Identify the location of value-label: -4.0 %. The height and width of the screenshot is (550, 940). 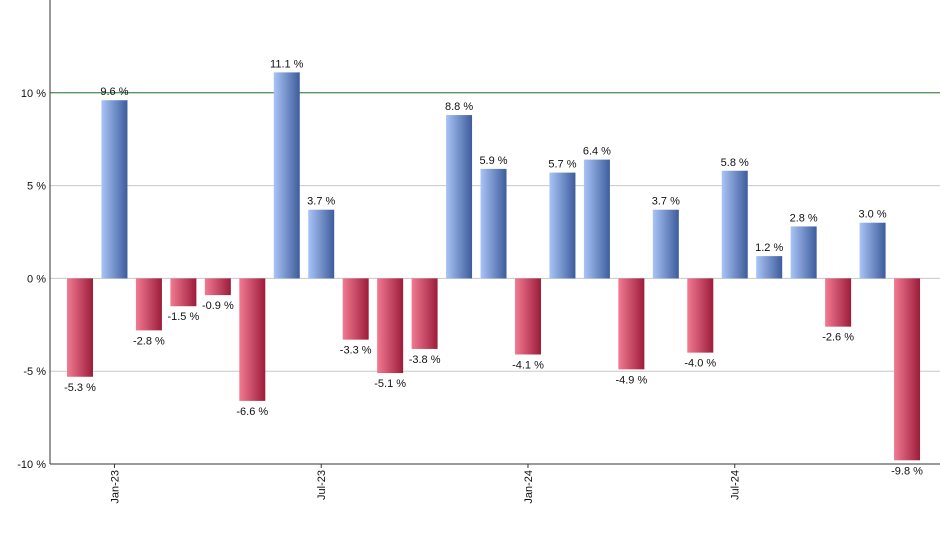
(700, 364).